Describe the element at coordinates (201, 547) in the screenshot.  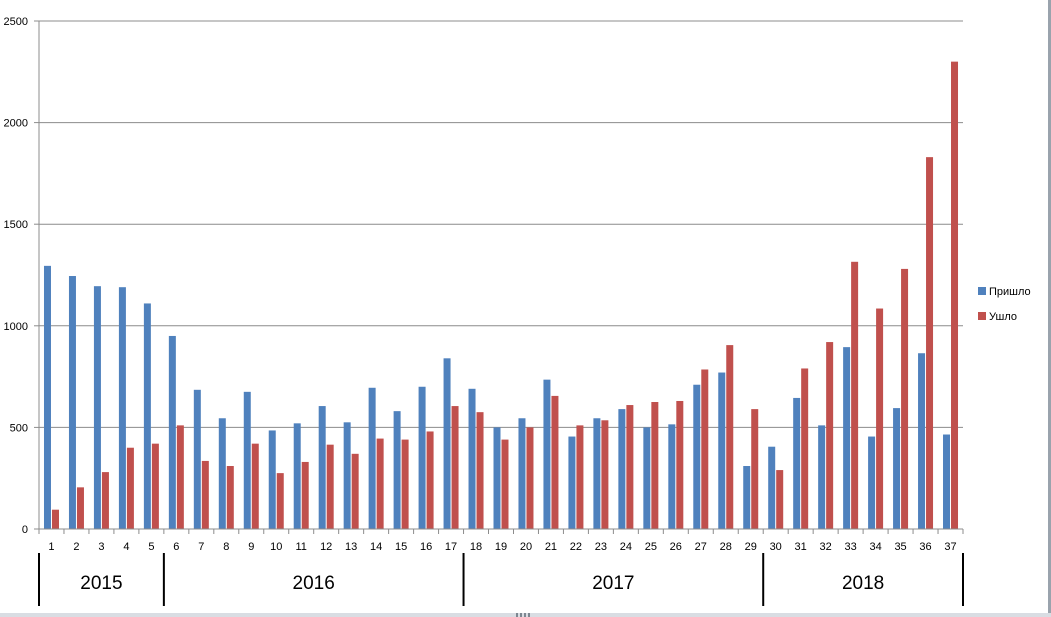
I see `x-tick-label: 7` at that location.